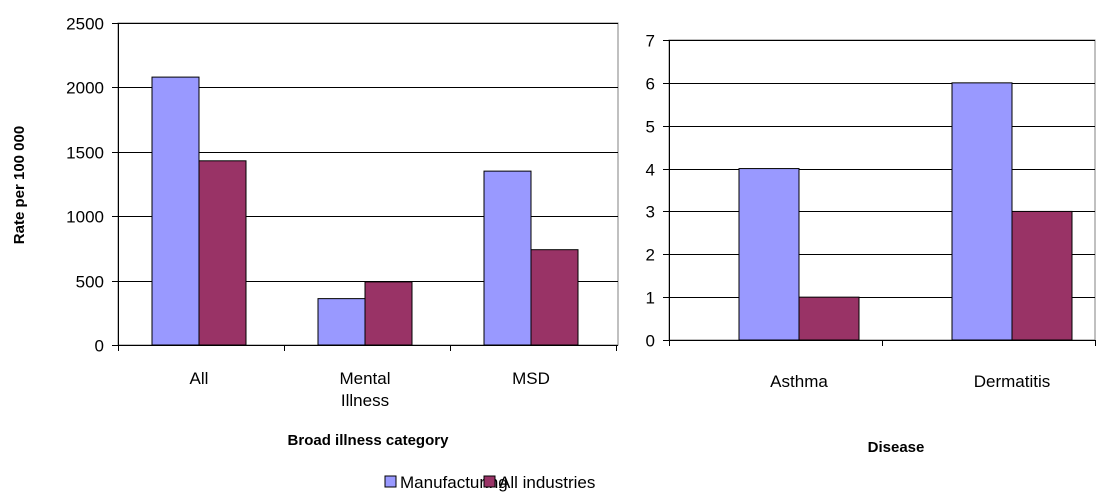 This screenshot has height=499, width=1102. I want to click on y-tick-label: 4, so click(650, 170).